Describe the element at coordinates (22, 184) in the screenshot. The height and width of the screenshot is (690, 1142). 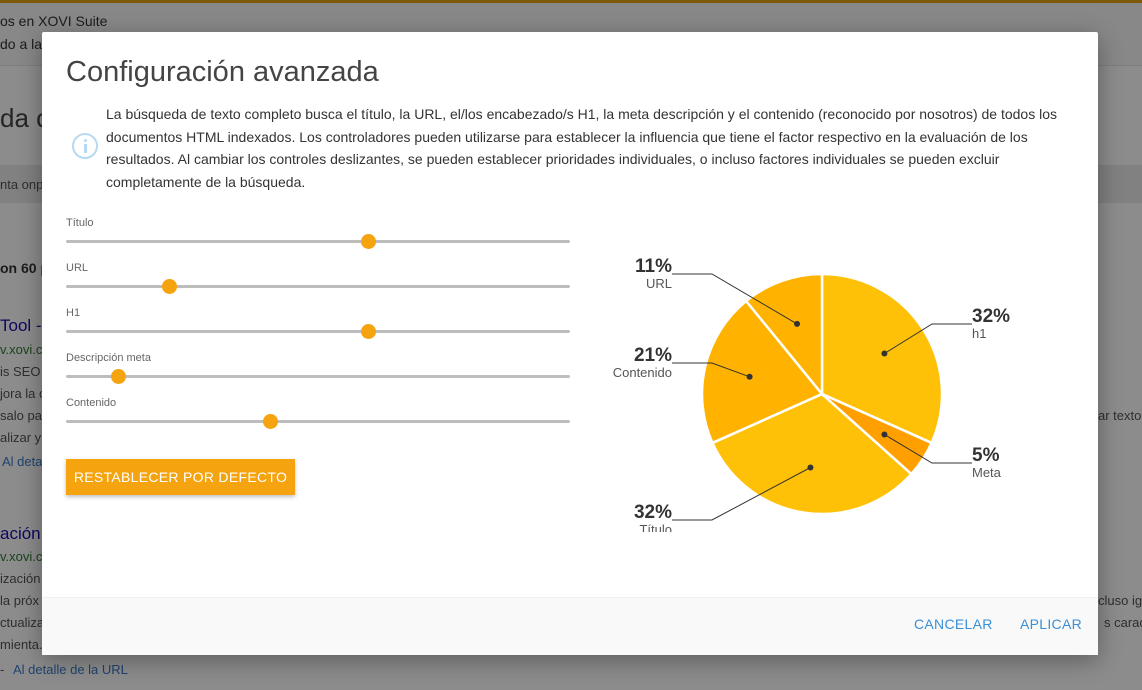
I see `background-band-text: nta onp` at that location.